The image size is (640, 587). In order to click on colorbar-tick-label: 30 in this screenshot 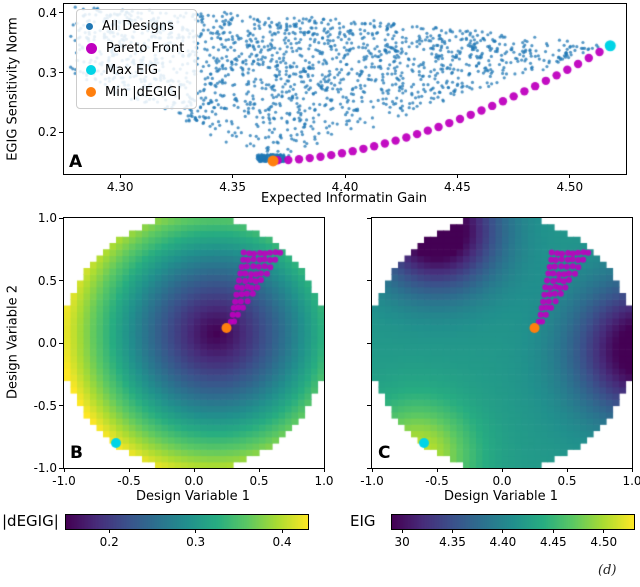, I will do `click(402, 542)`.